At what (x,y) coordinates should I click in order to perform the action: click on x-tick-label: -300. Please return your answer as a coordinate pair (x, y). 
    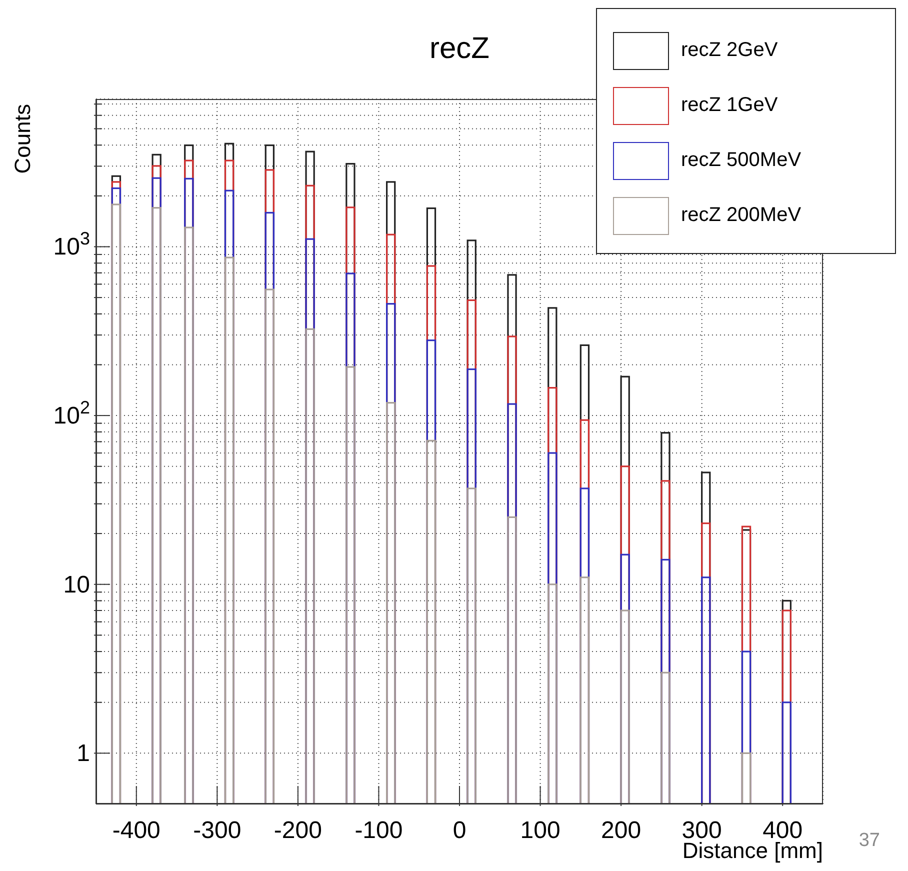
    Looking at the image, I should click on (217, 830).